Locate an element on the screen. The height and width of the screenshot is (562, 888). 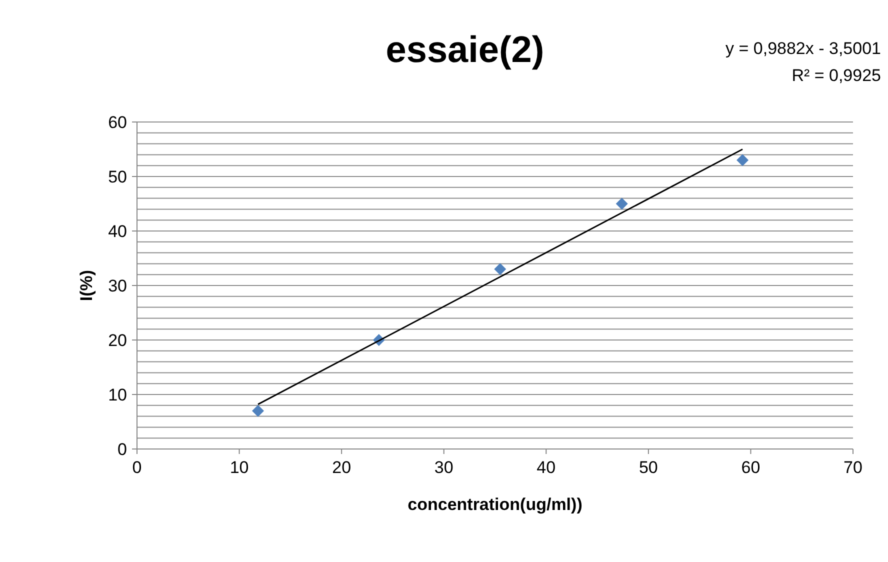
y-tick-label: 20 is located at coordinates (117, 340).